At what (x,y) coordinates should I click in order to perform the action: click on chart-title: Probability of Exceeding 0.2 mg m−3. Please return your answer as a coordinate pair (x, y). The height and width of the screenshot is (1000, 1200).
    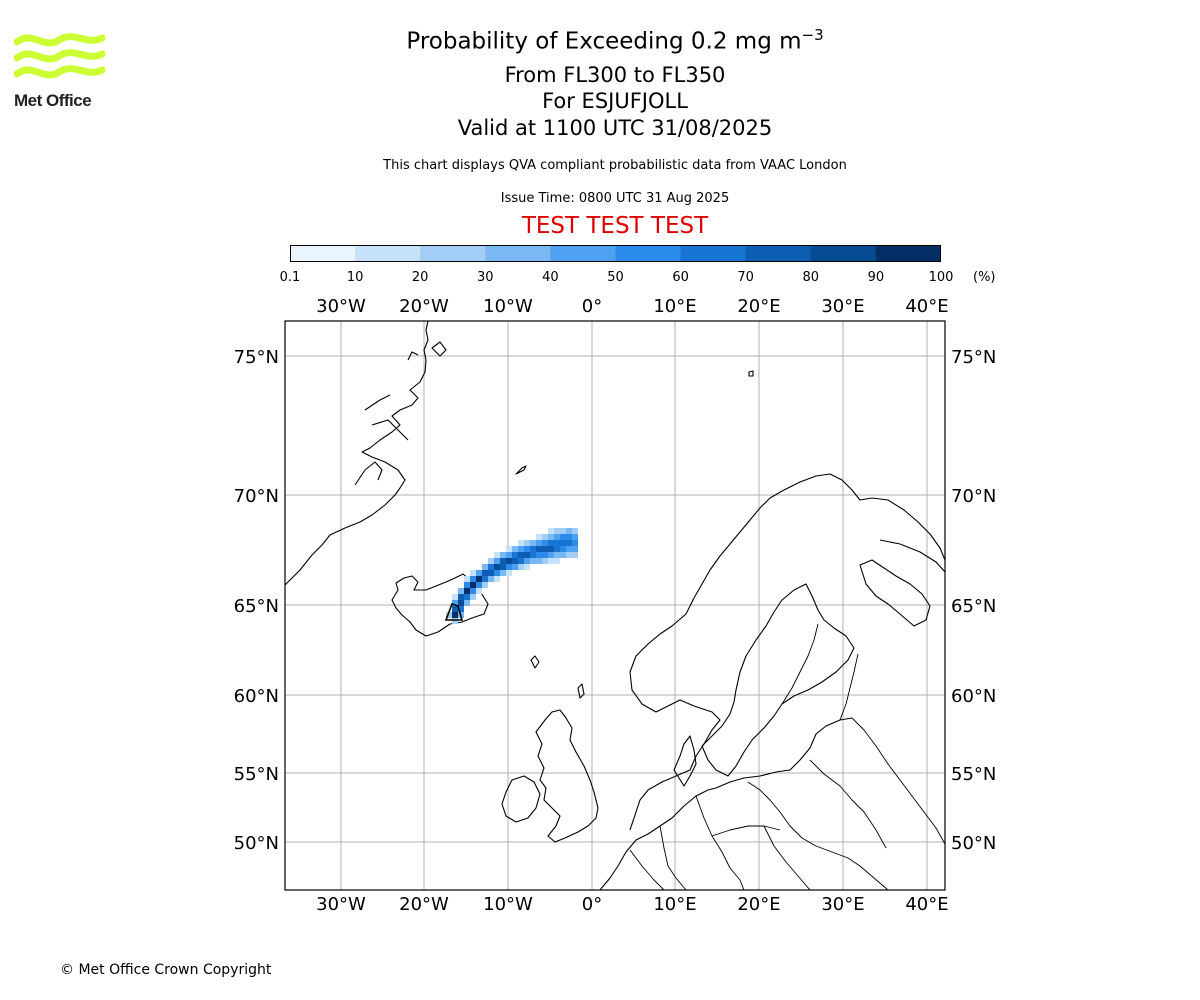
    Looking at the image, I should click on (600, 40).